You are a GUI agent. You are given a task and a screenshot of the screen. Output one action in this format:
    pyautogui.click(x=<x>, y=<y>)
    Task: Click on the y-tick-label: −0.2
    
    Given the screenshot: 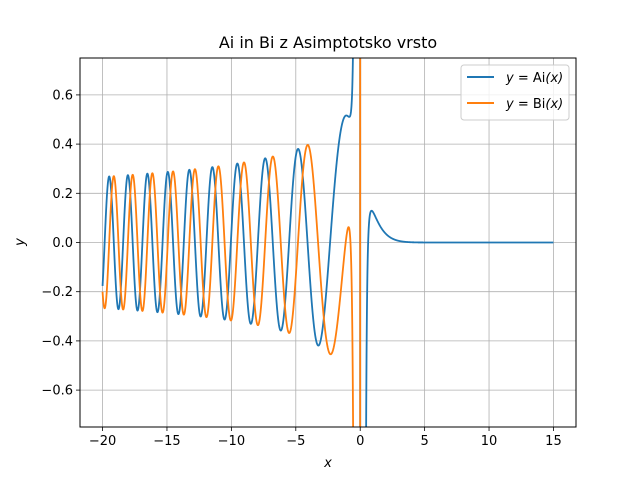 What is the action you would take?
    pyautogui.click(x=57, y=292)
    